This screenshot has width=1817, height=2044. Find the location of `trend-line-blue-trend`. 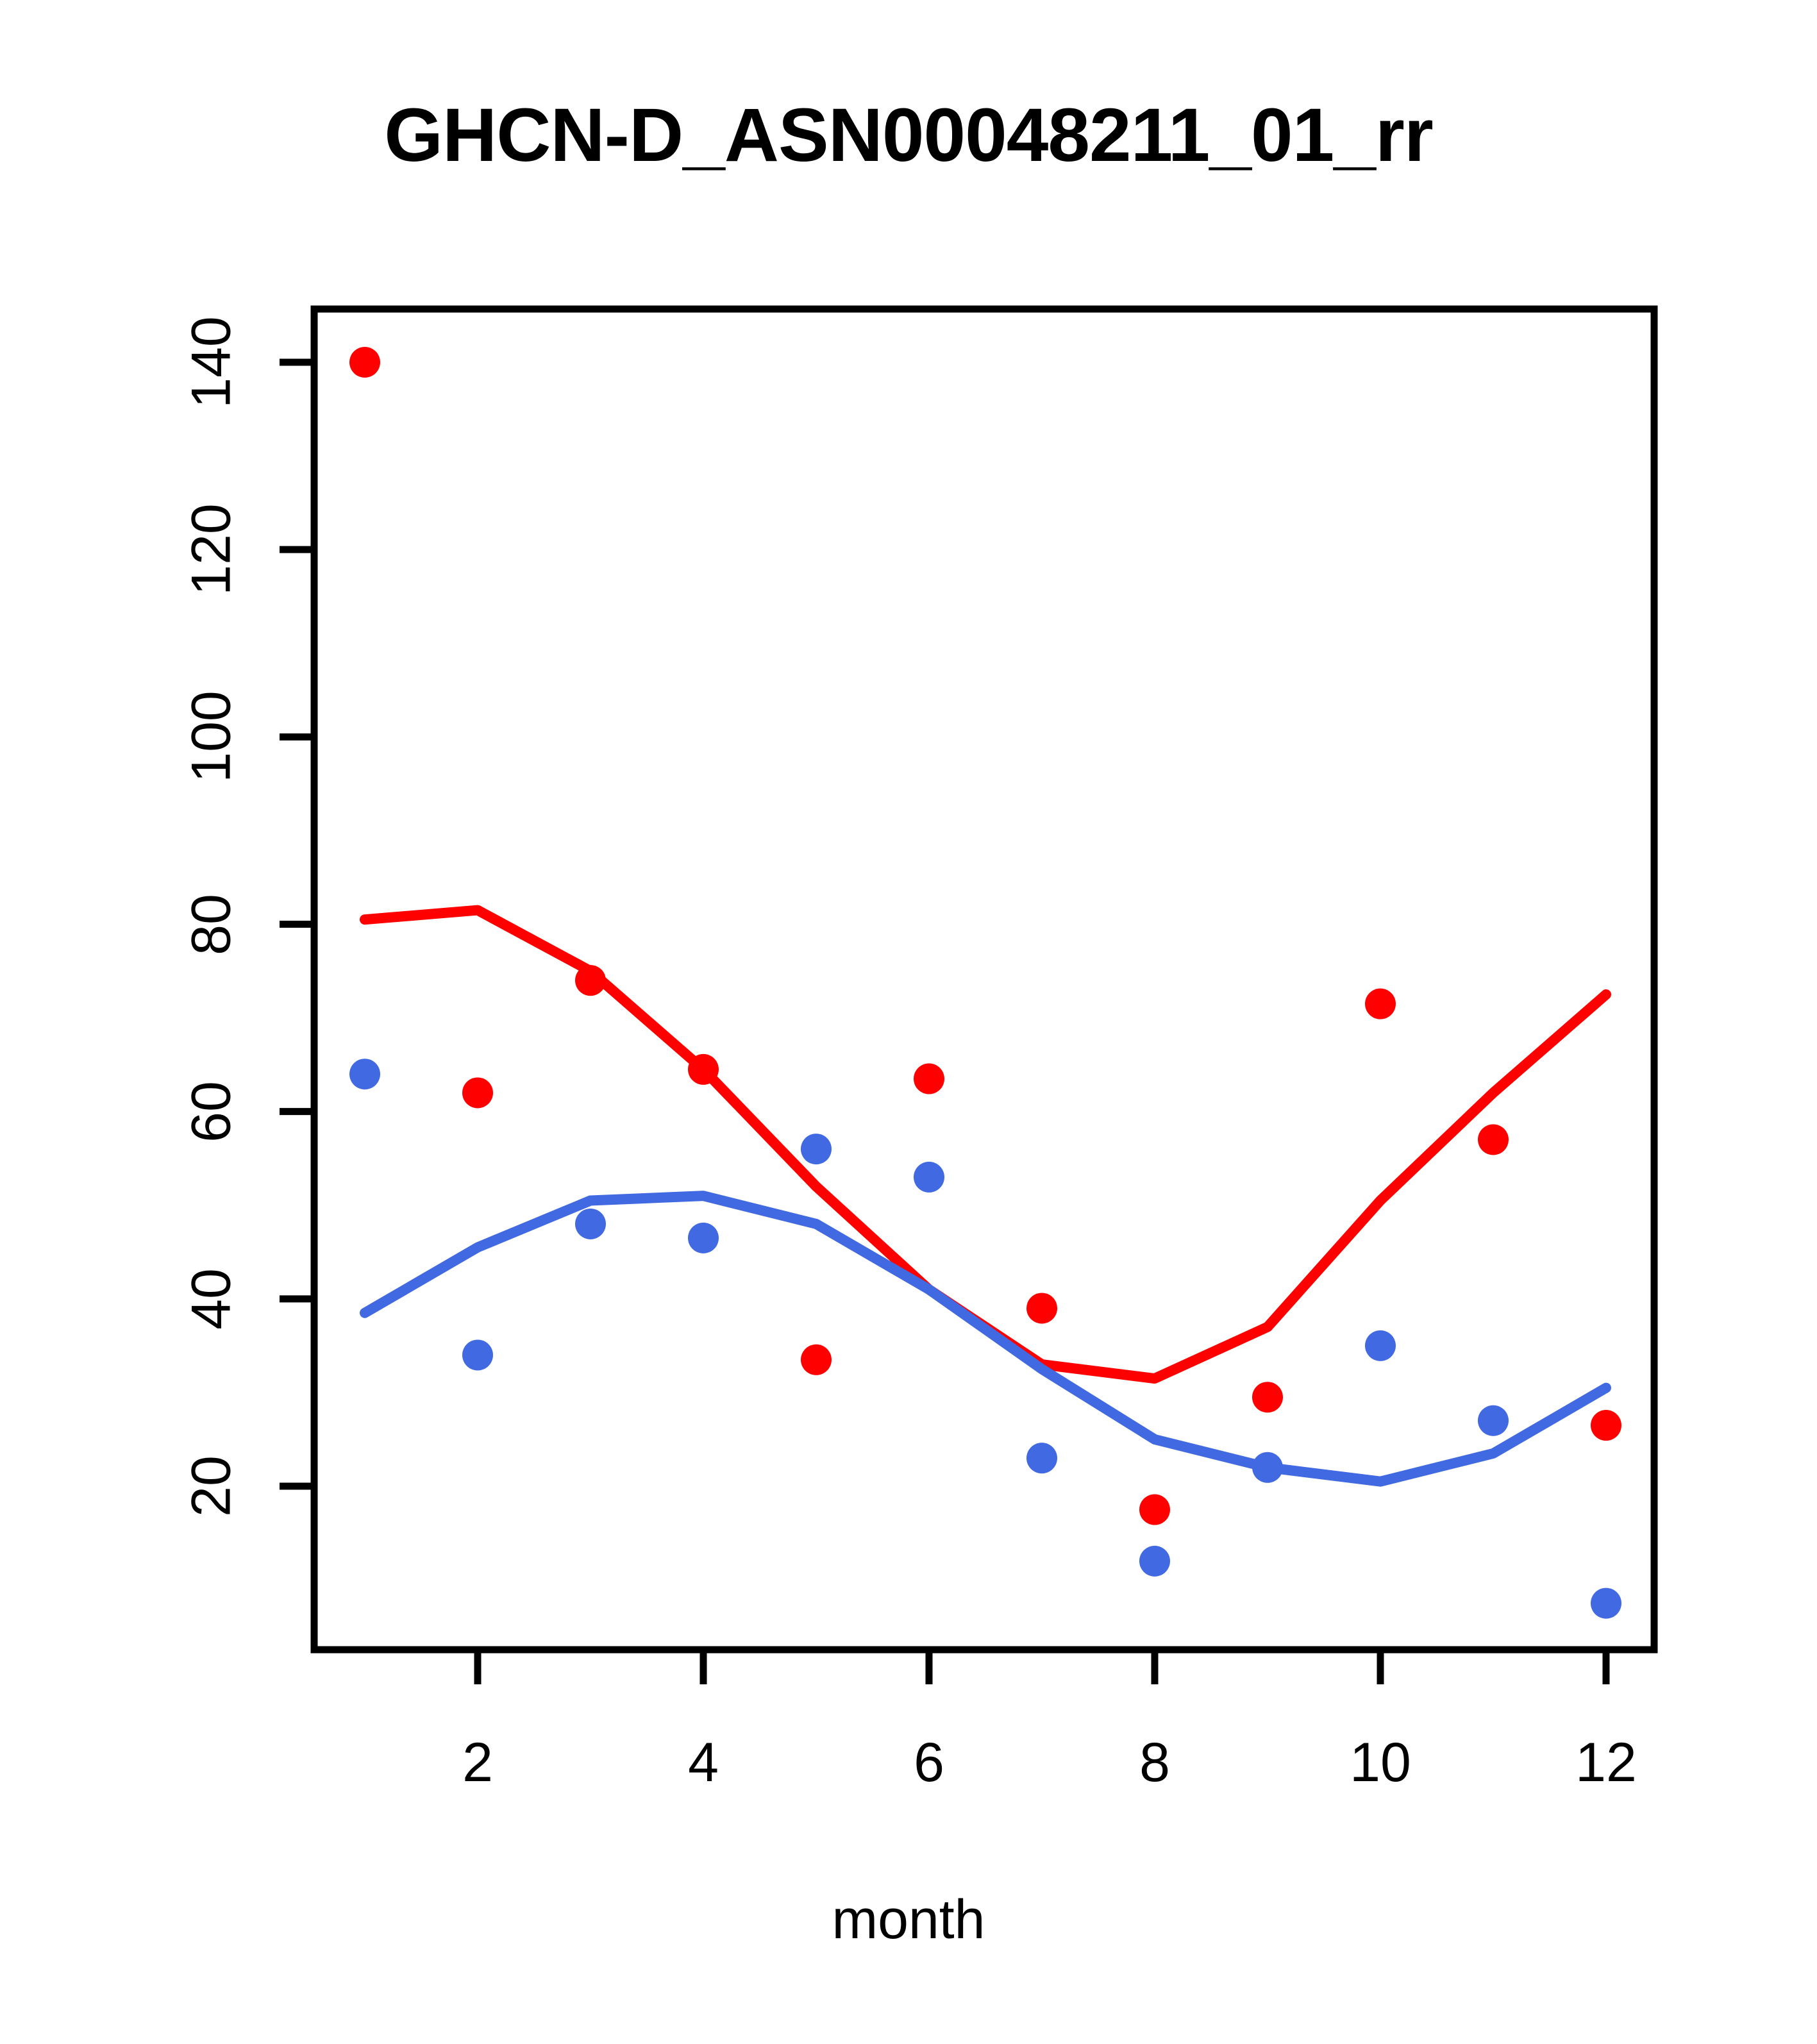

trend-line-blue-trend is located at coordinates (986, 1339).